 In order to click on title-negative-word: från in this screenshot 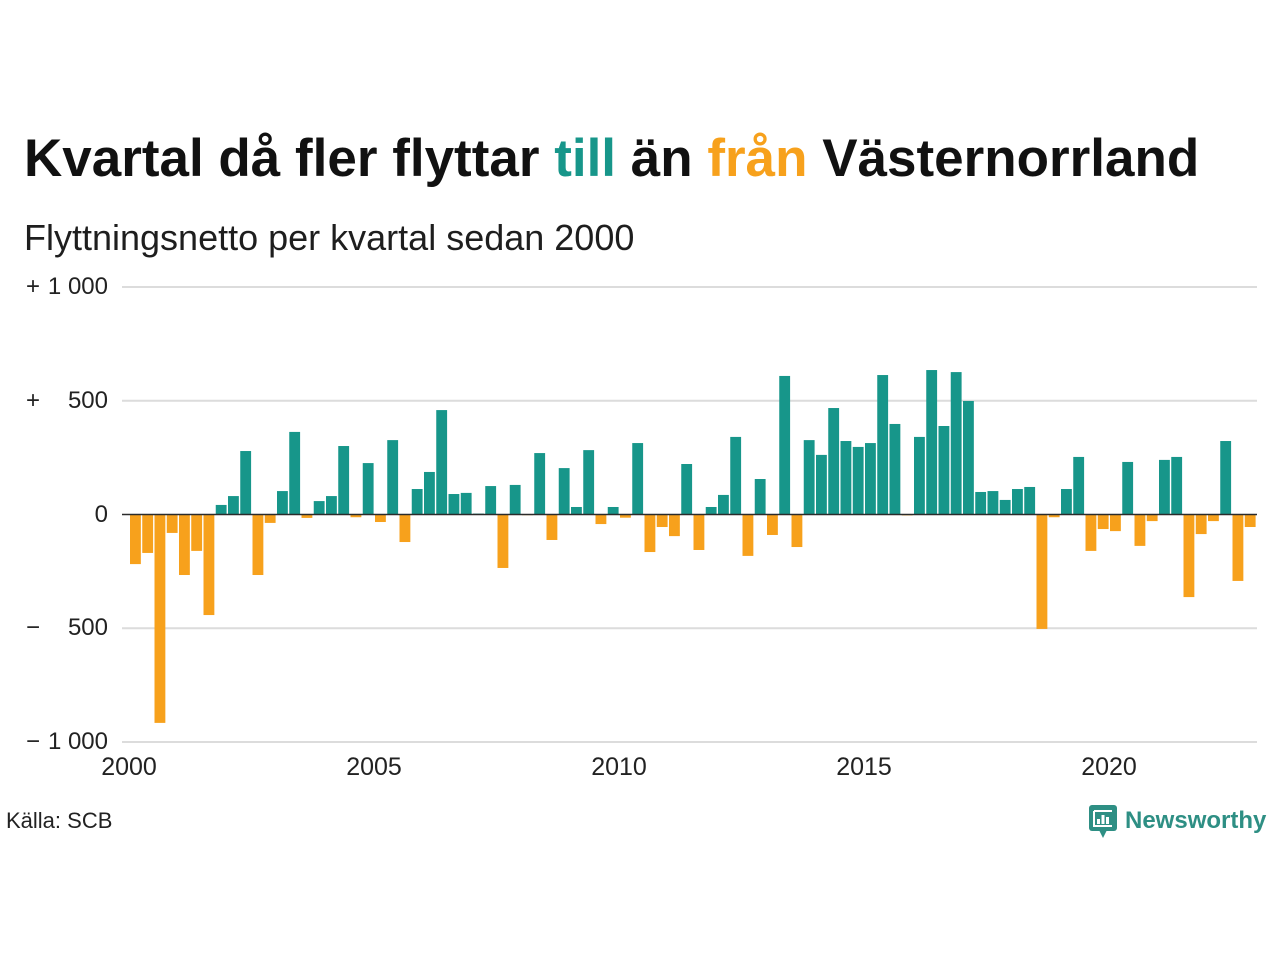, I will do `click(757, 158)`.